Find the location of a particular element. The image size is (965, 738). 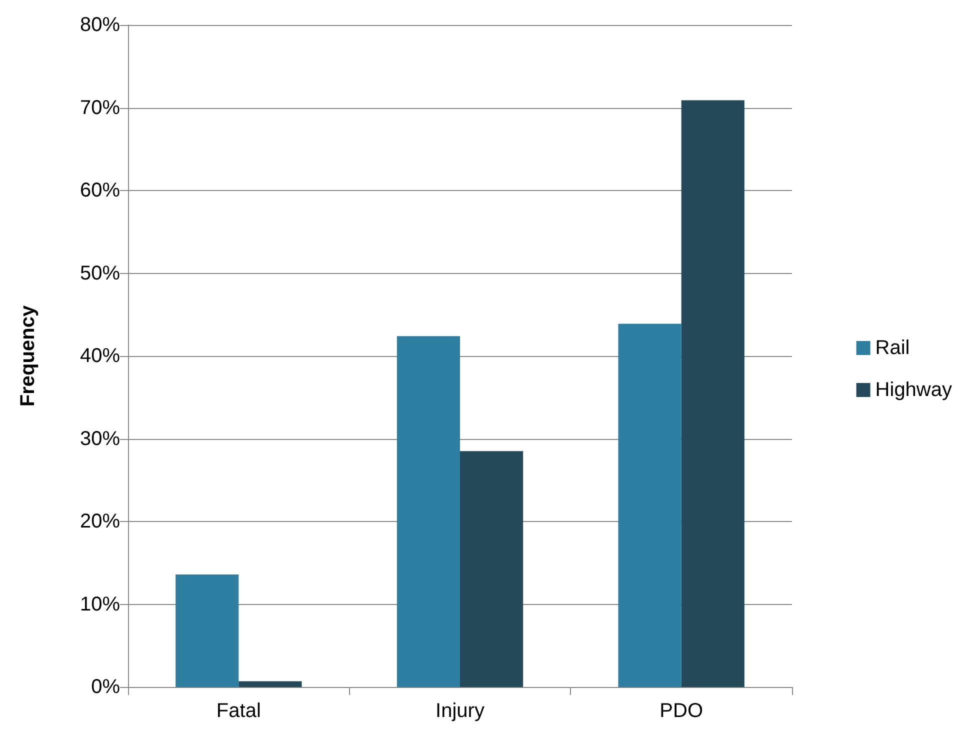

x-tick-label: Injury is located at coordinates (460, 711).